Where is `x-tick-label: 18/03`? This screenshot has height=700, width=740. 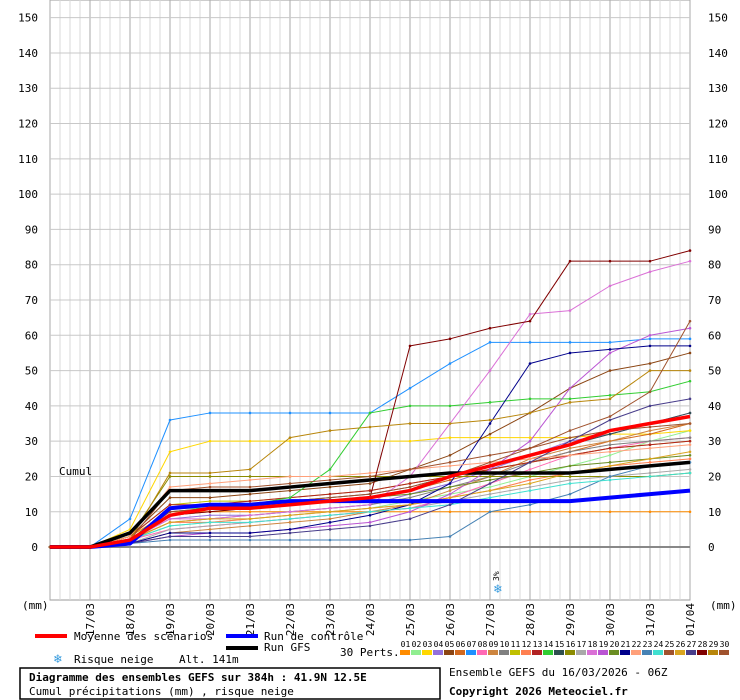 x-tick-label: 18/03 is located at coordinates (130, 619).